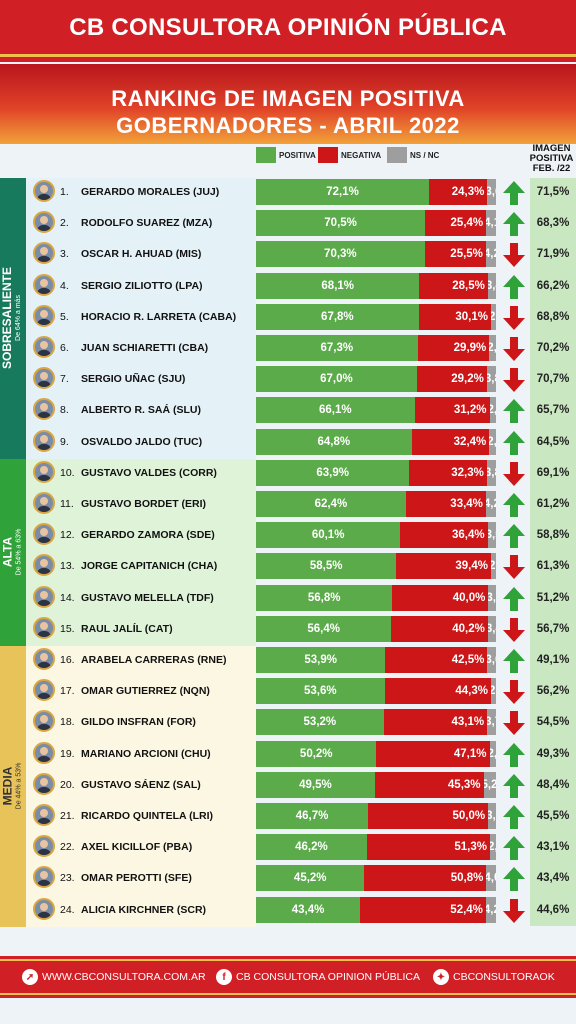  I want to click on governor-name: AXEL KICILLOF (PBA), so click(137, 847).